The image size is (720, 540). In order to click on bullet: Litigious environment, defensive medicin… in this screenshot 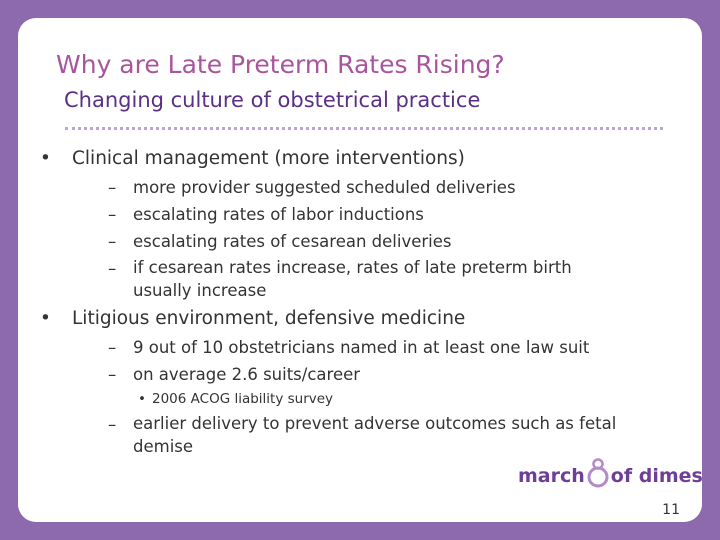, I will do `click(269, 318)`.